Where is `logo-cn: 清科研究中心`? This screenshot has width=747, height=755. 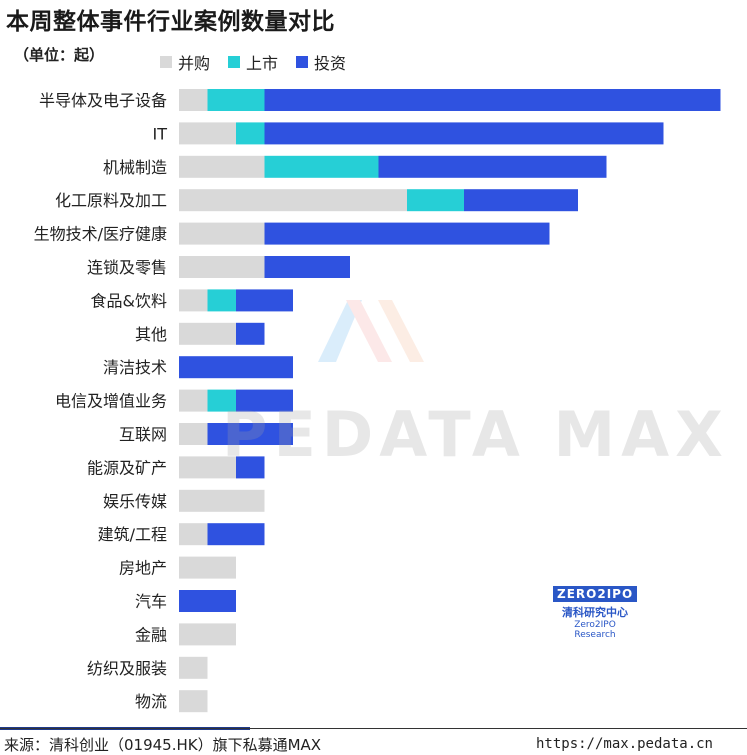
logo-cn: 清科研究中心 is located at coordinates (595, 612).